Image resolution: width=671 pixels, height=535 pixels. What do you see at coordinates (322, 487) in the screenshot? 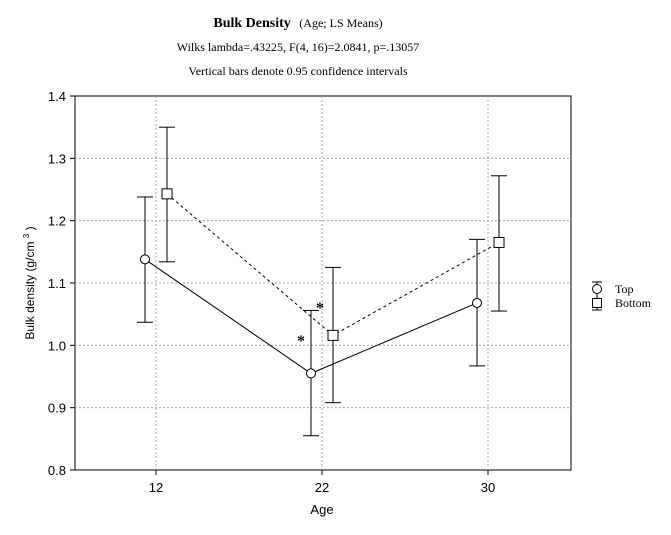
I see `x-tick-label: 22` at bounding box center [322, 487].